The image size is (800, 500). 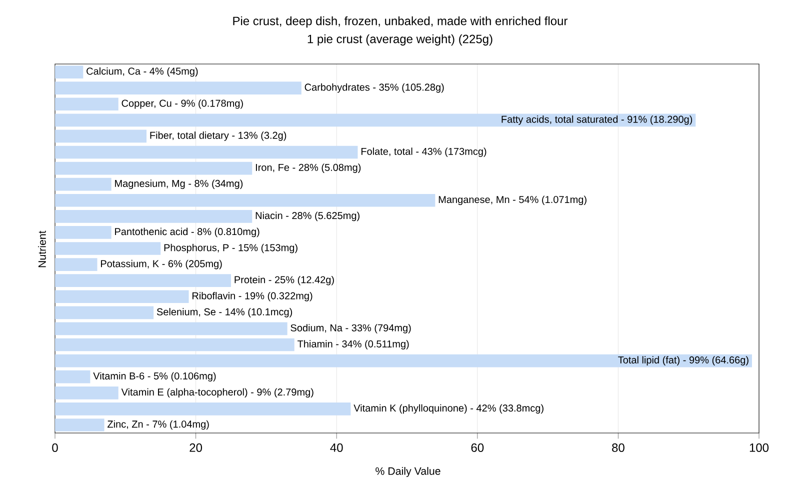 I want to click on annotation: Sodium, Na - 33% (794mg), so click(x=350, y=329).